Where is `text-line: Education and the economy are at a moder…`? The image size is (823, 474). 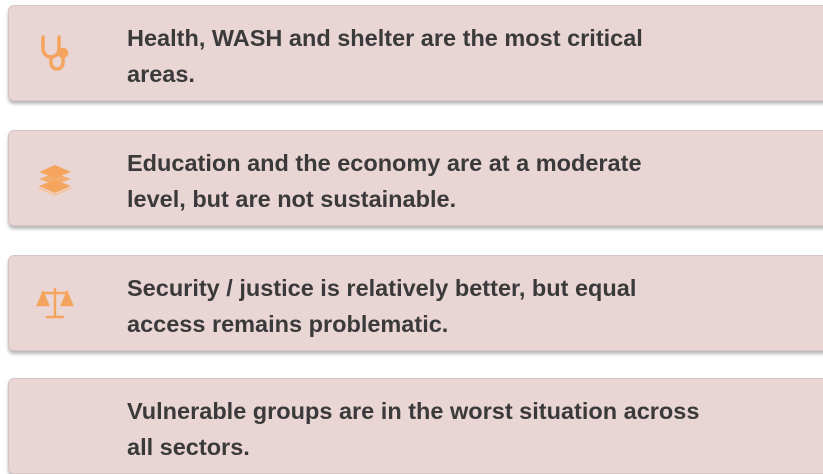
text-line: Education and the economy are at a moder… is located at coordinates (384, 163).